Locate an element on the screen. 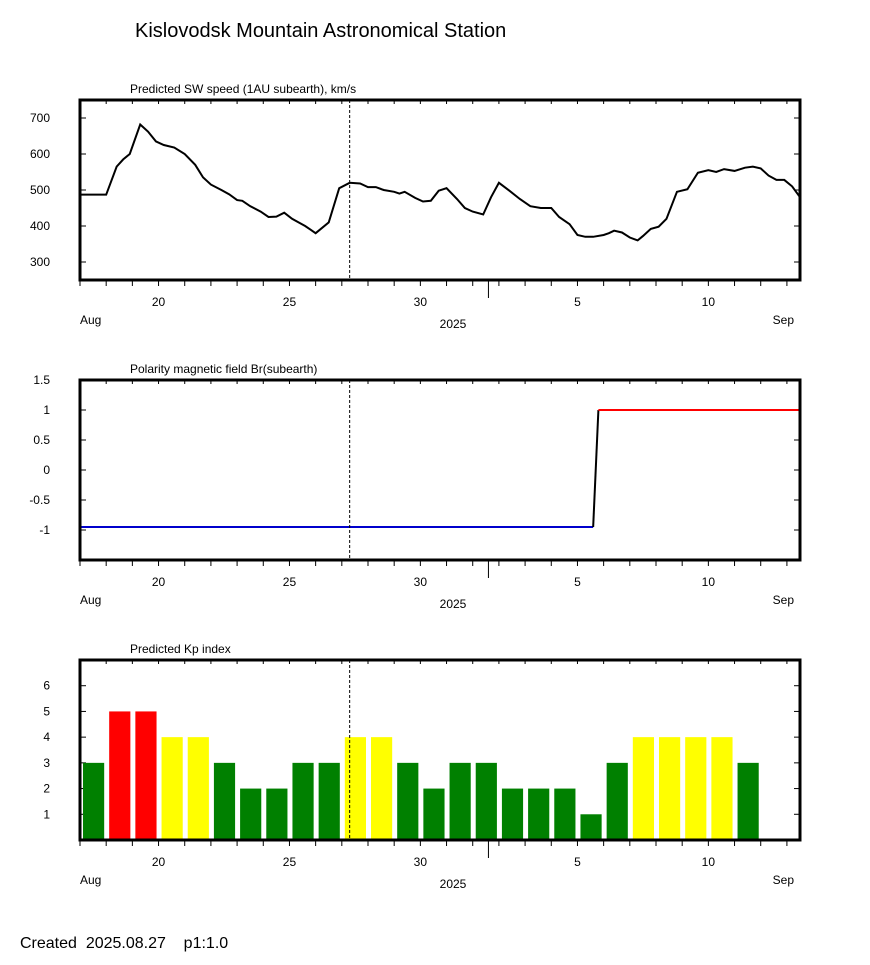 This screenshot has height=965, width=870. sw-speed-ytick-label: 400 is located at coordinates (40, 226).